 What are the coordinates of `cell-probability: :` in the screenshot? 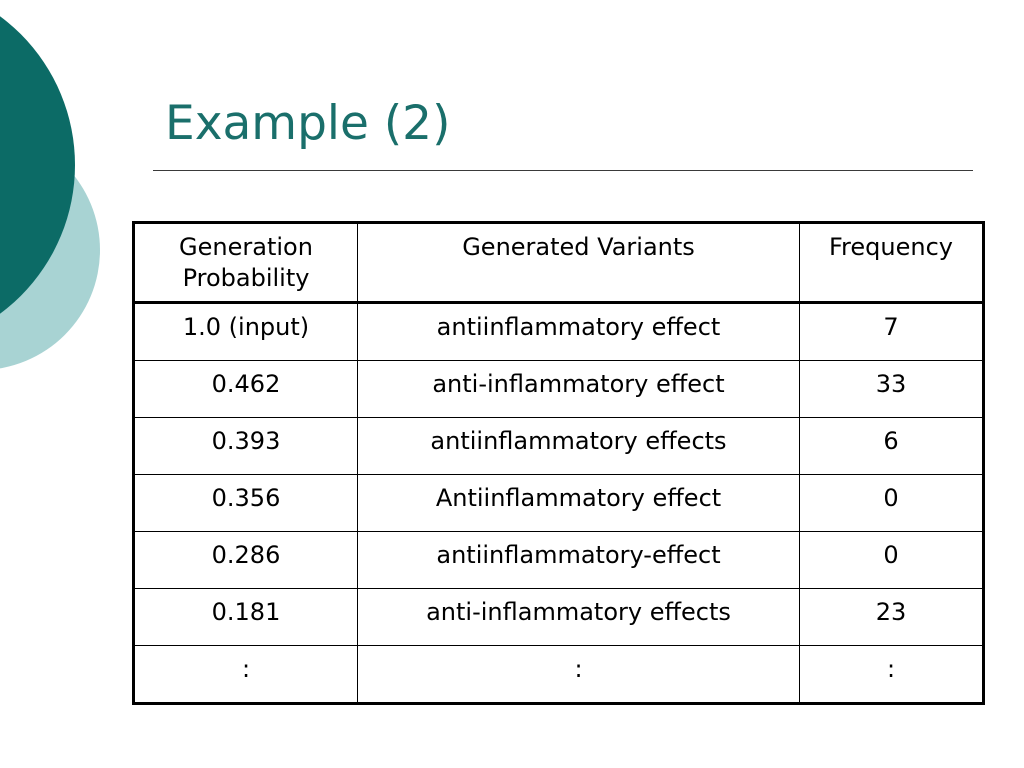 It's located at (245, 674).